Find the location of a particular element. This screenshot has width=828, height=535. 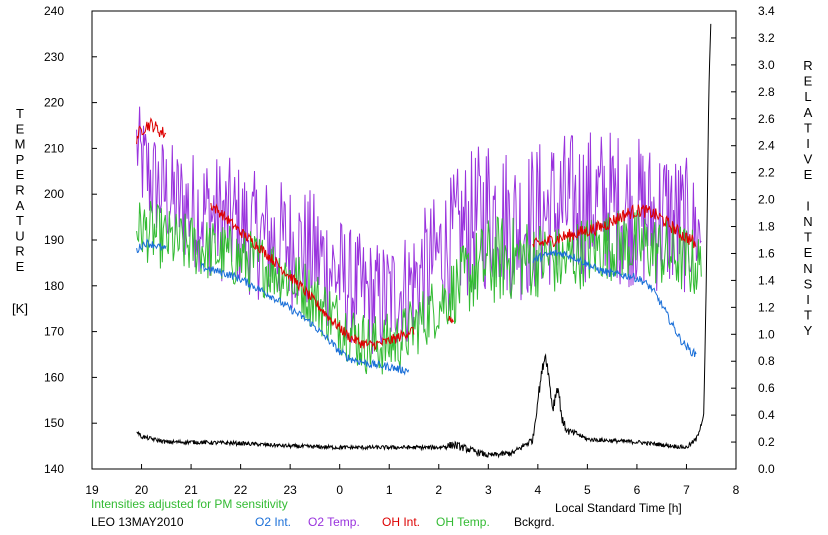

x-tick-label: 0 is located at coordinates (339, 490).